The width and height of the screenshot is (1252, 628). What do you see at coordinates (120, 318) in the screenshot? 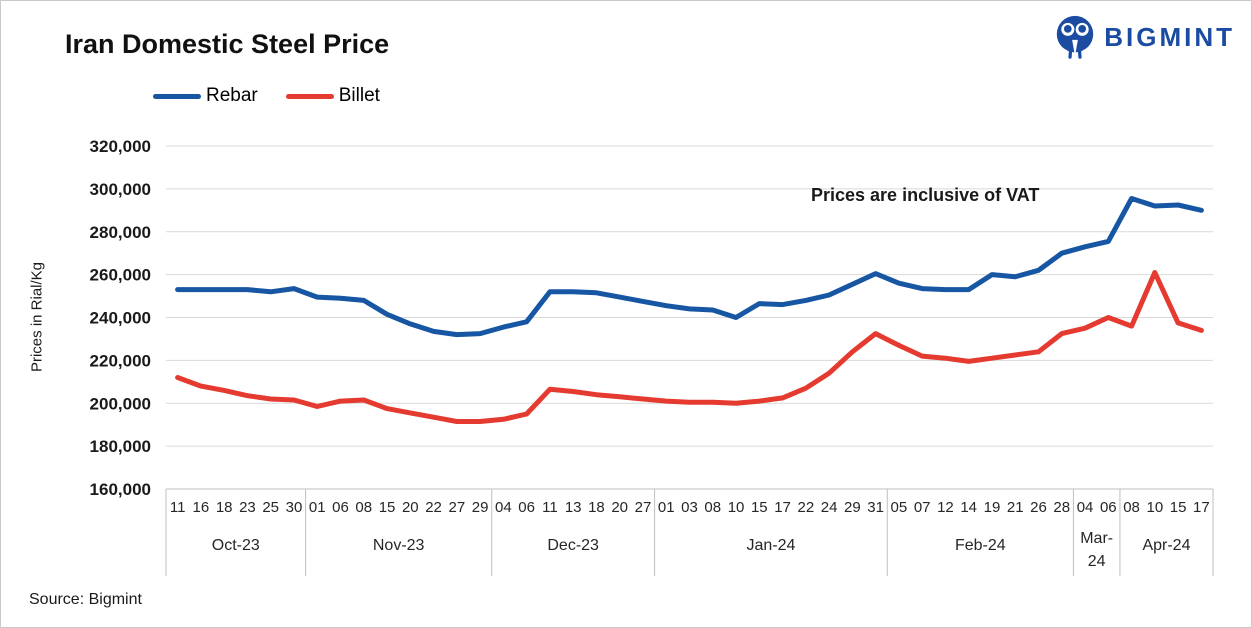
I see `y-tick-label: 240,000` at bounding box center [120, 318].